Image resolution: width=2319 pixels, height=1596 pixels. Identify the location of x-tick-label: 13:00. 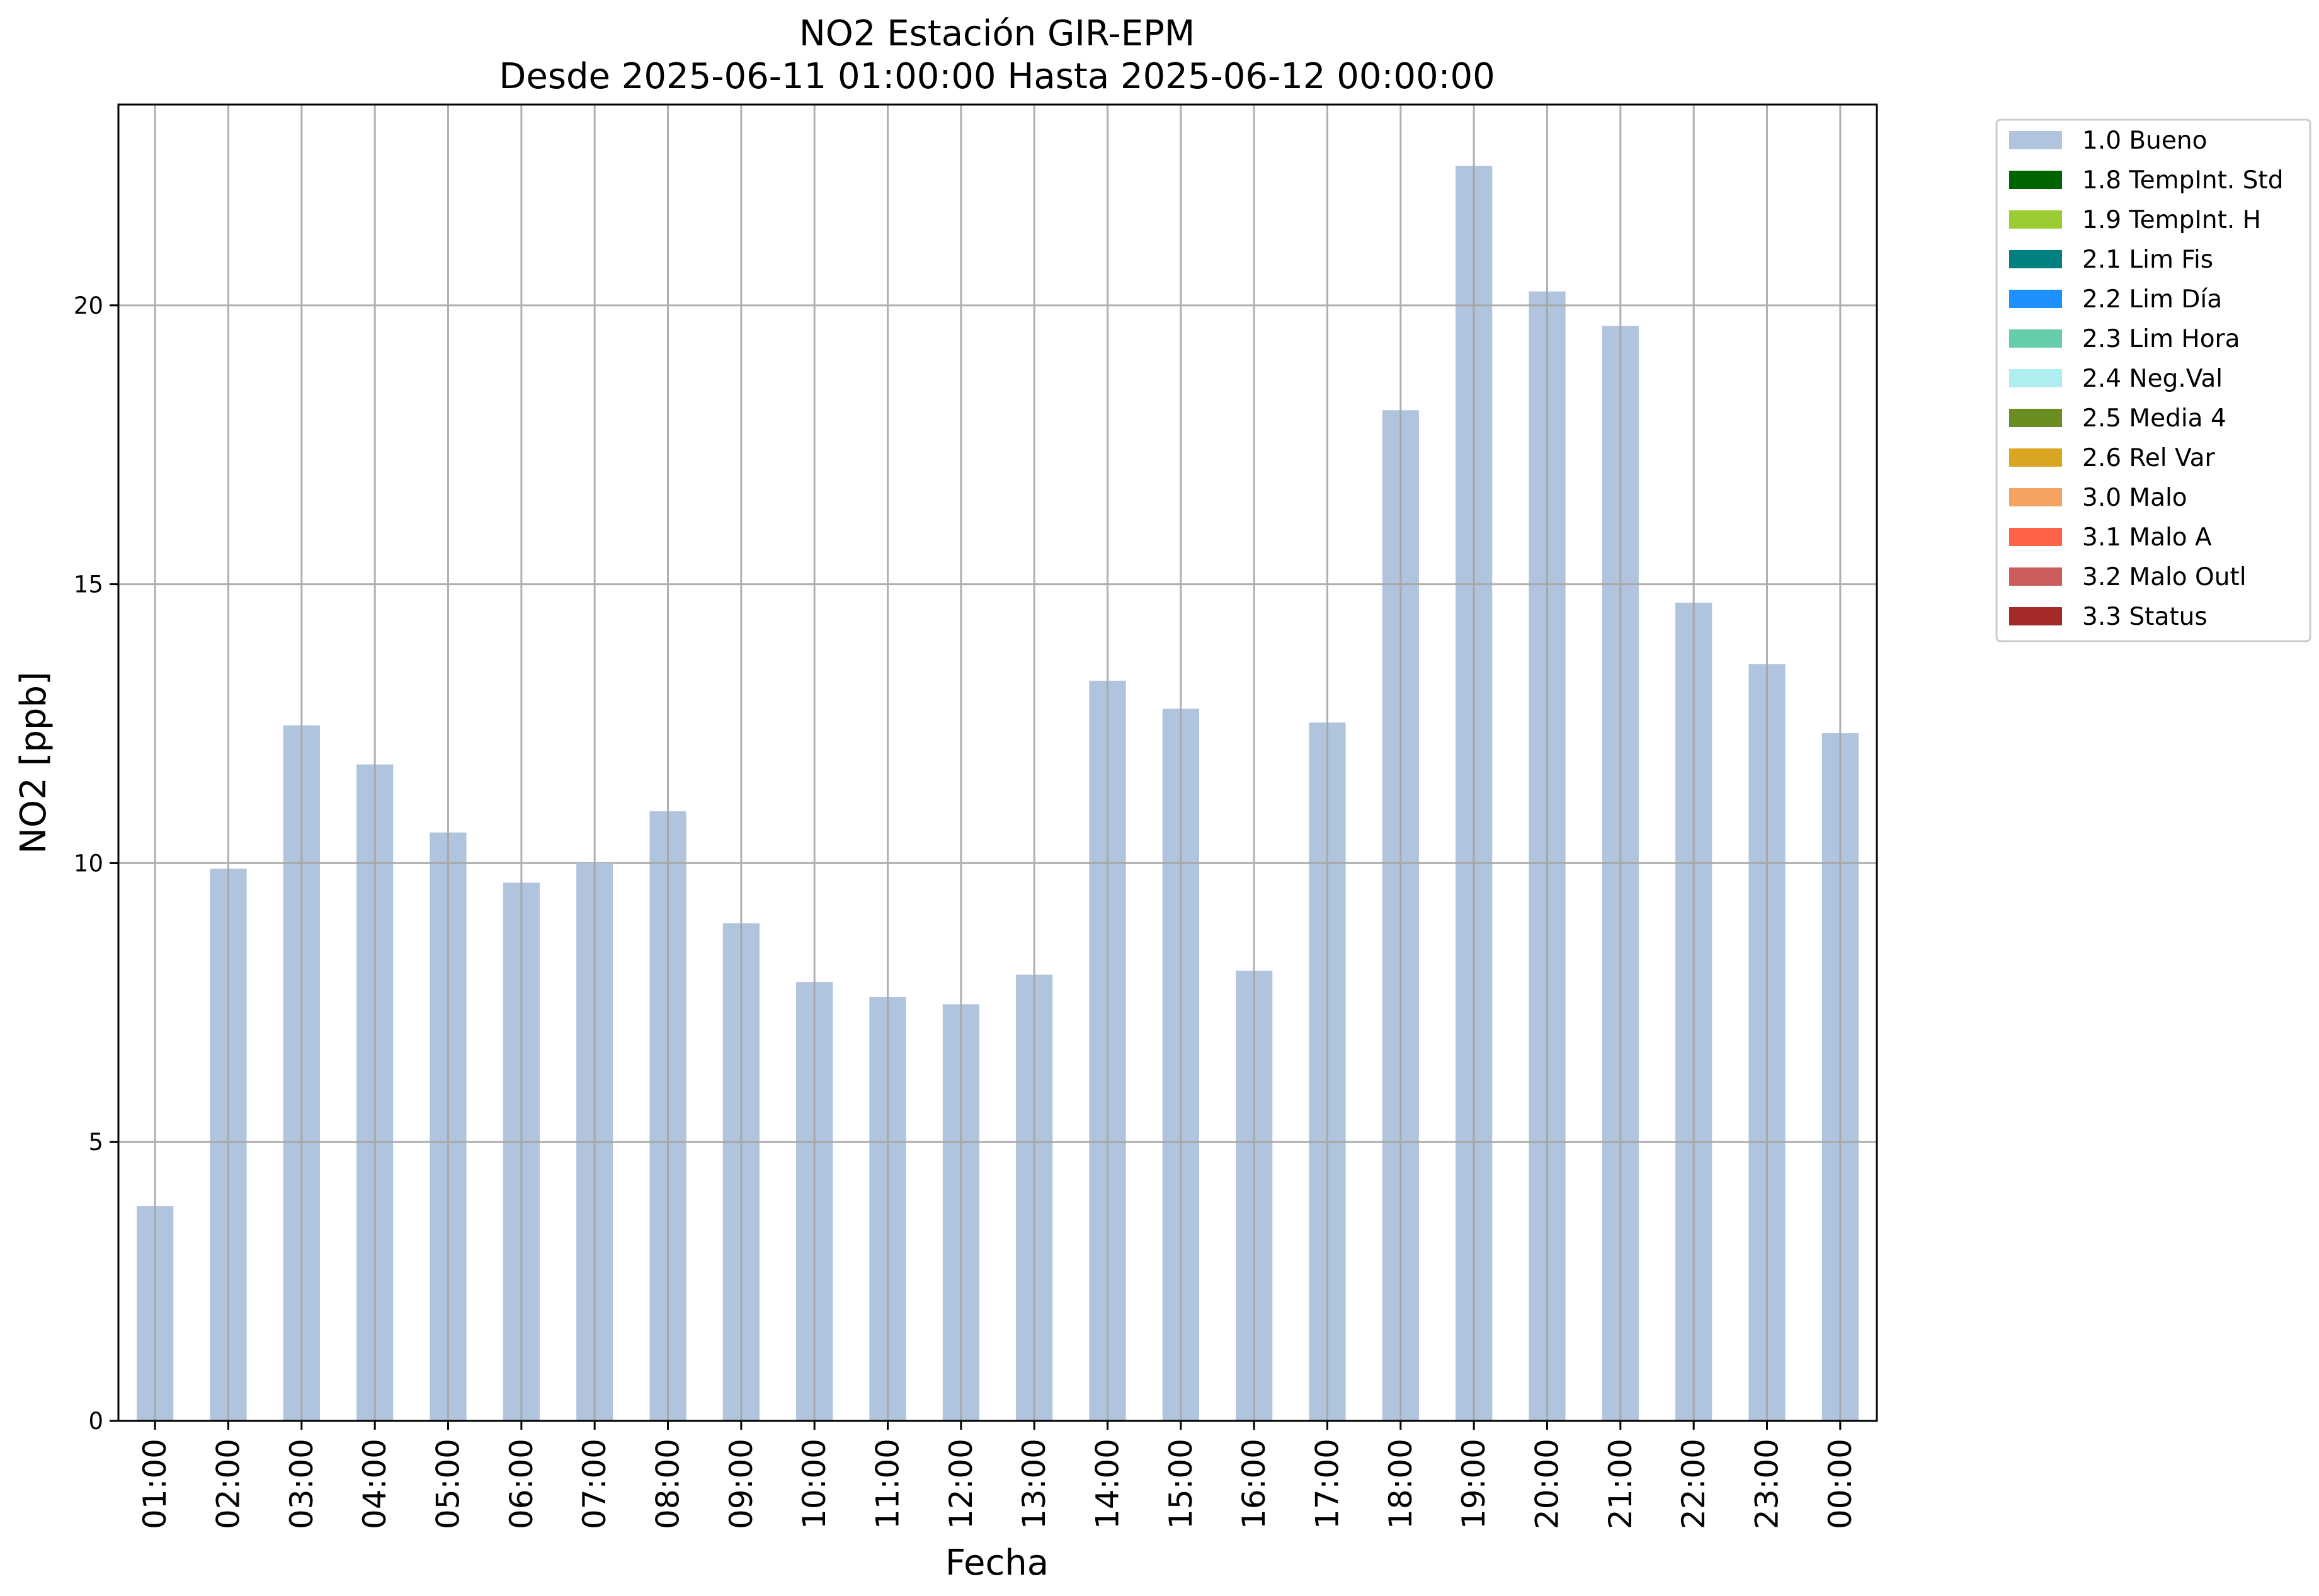
(1034, 1484).